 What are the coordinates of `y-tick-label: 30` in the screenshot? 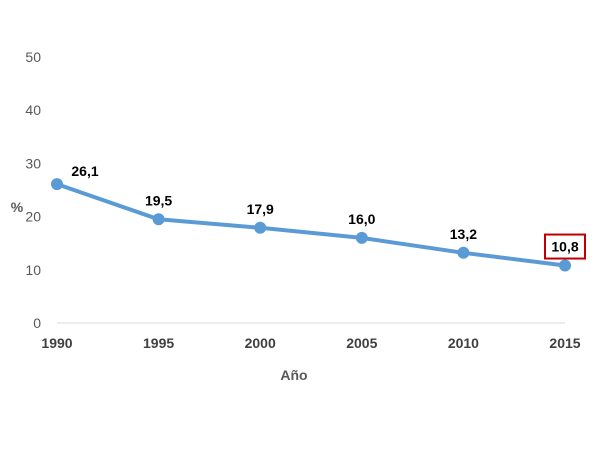 It's located at (33, 163).